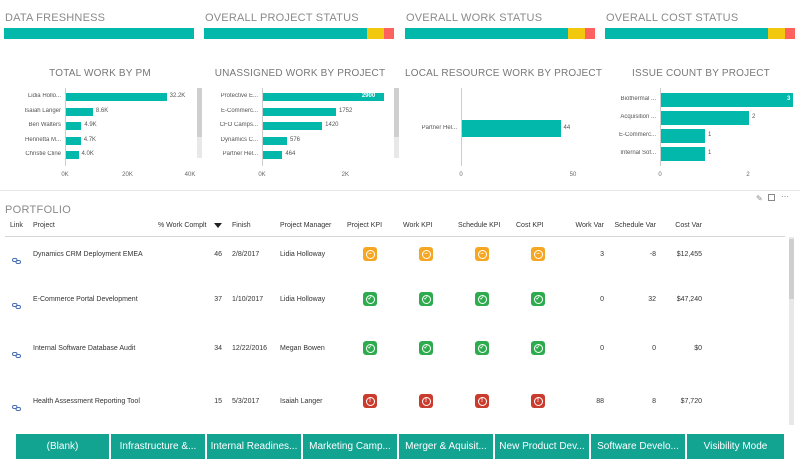 Image resolution: width=800 pixels, height=460 pixels. What do you see at coordinates (100, 73) in the screenshot?
I see `chart-title: TOTAL WORK BY PM` at bounding box center [100, 73].